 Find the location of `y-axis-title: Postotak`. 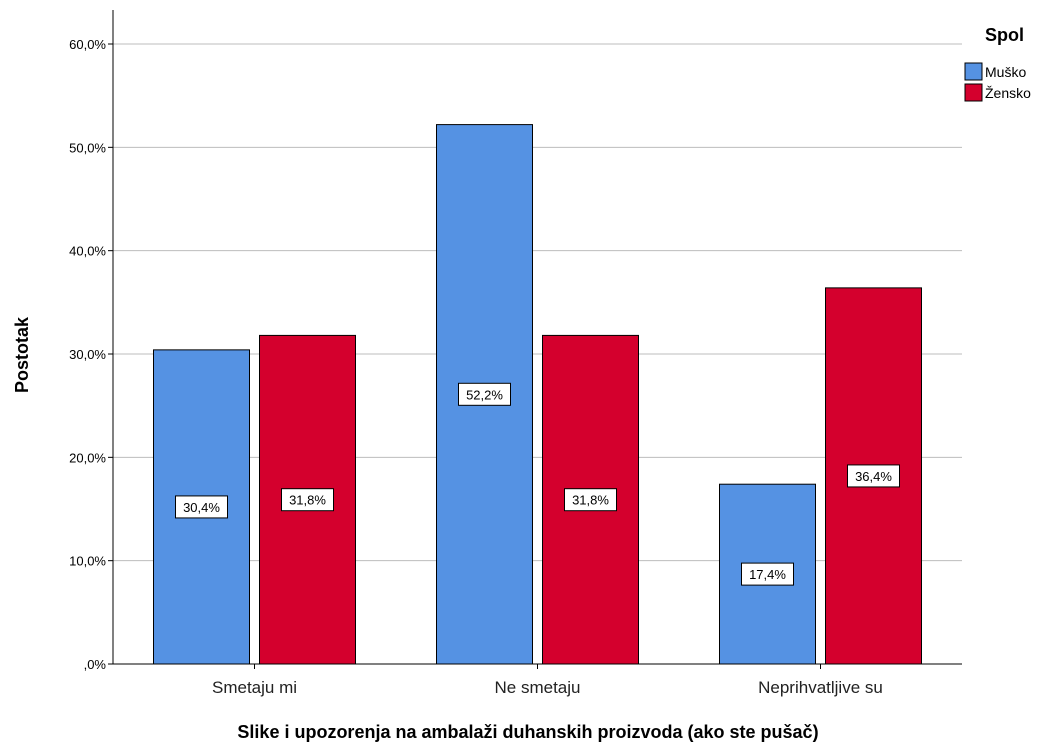

y-axis-title: Postotak is located at coordinates (22, 354).